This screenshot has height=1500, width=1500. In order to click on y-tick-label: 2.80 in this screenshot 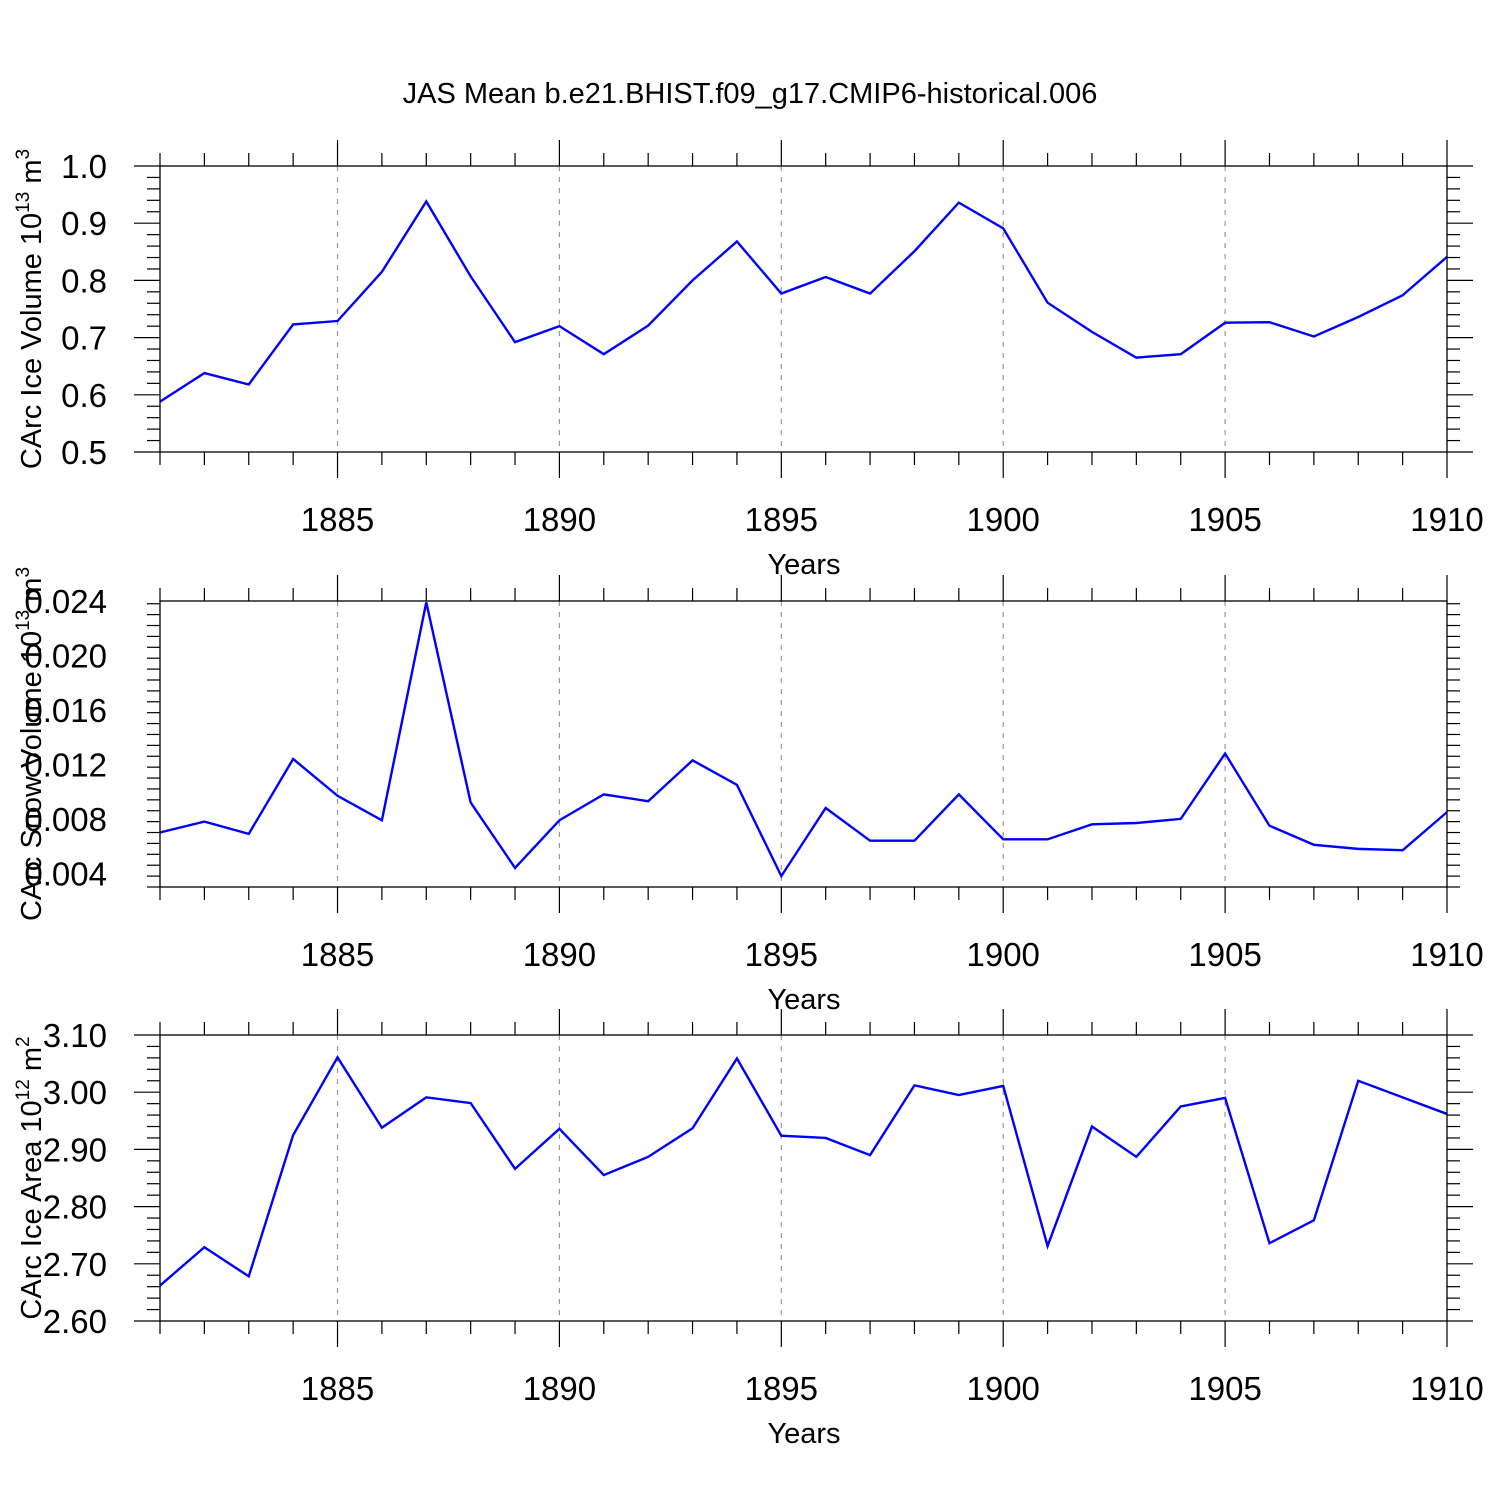, I will do `click(75, 1207)`.